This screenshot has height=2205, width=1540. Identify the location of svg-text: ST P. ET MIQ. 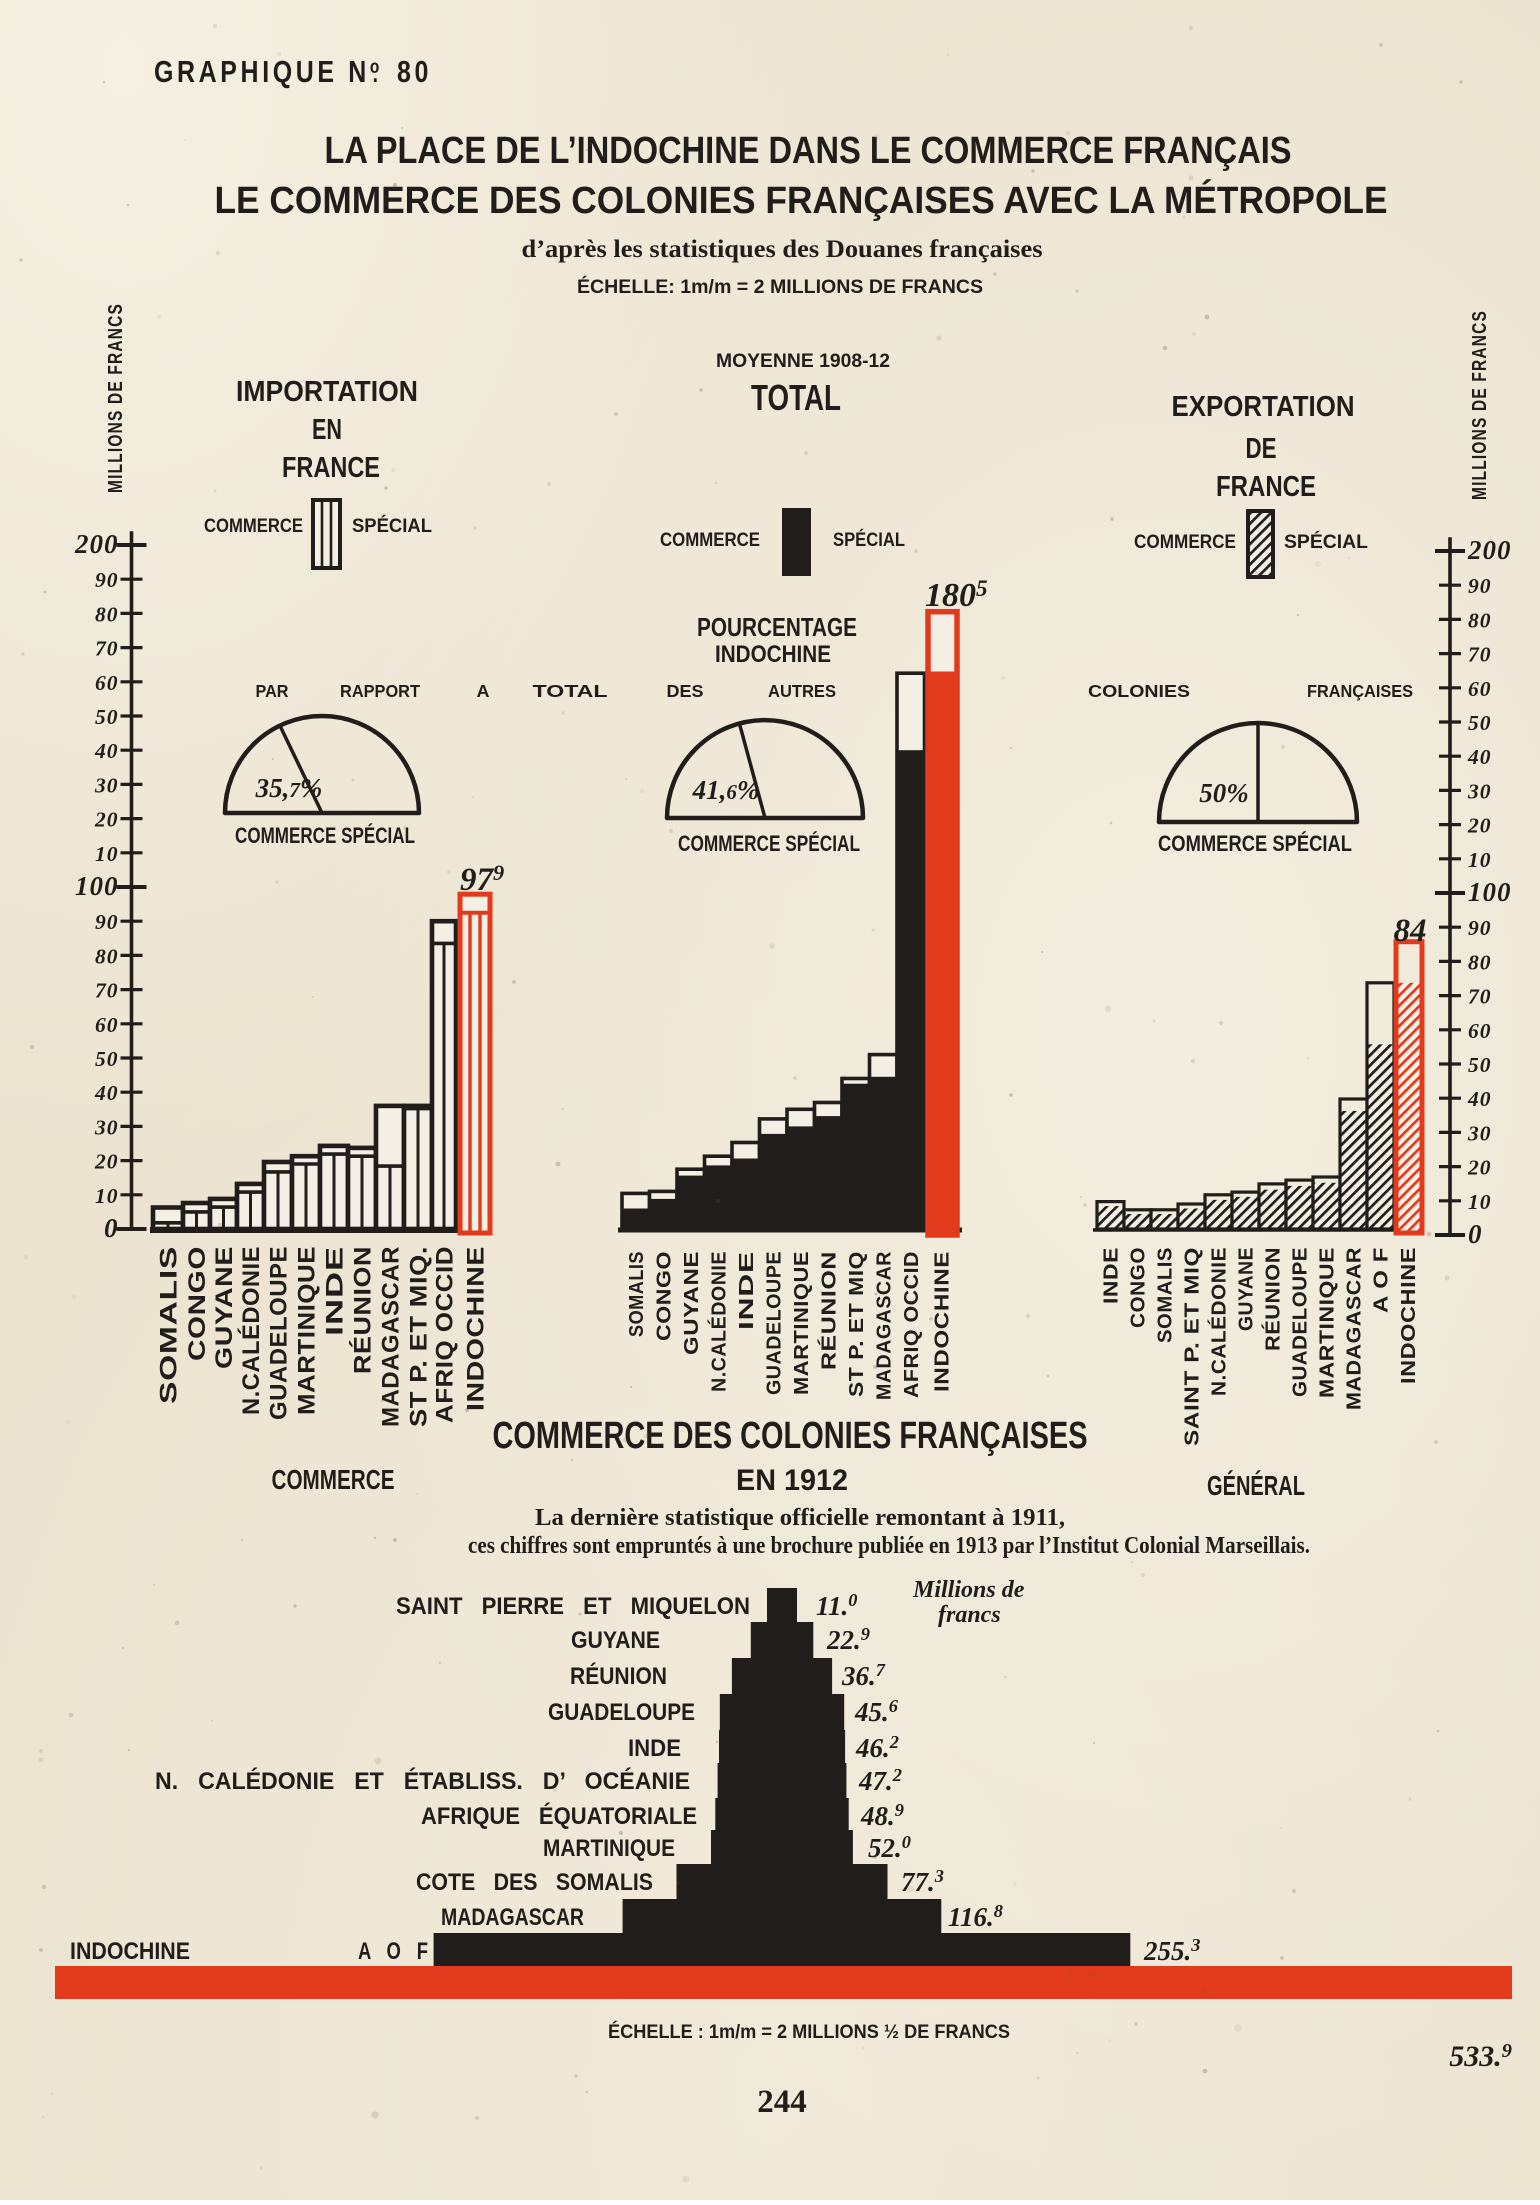
(857, 1324).